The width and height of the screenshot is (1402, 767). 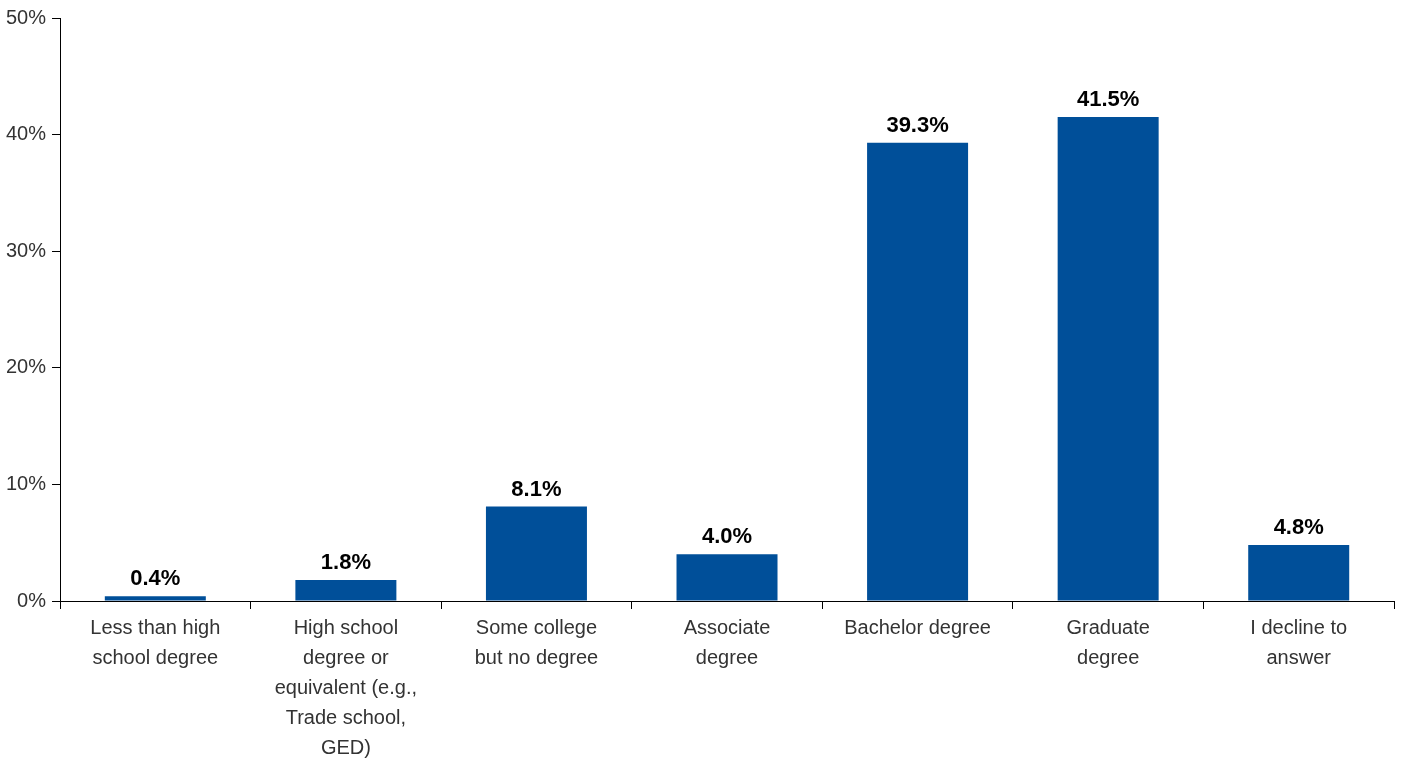 What do you see at coordinates (1298, 527) in the screenshot?
I see `data-label: 4.8%` at bounding box center [1298, 527].